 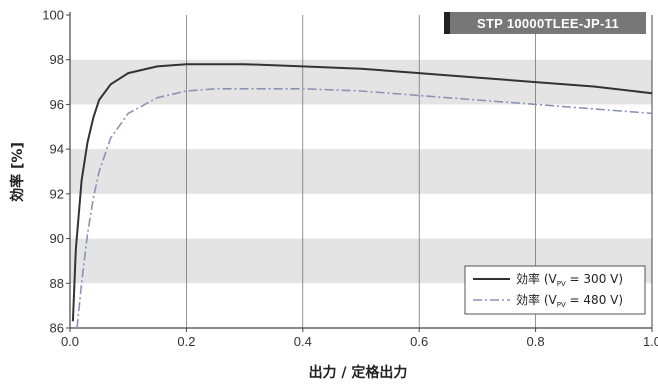 I want to click on model-label-background, so click(x=548, y=23).